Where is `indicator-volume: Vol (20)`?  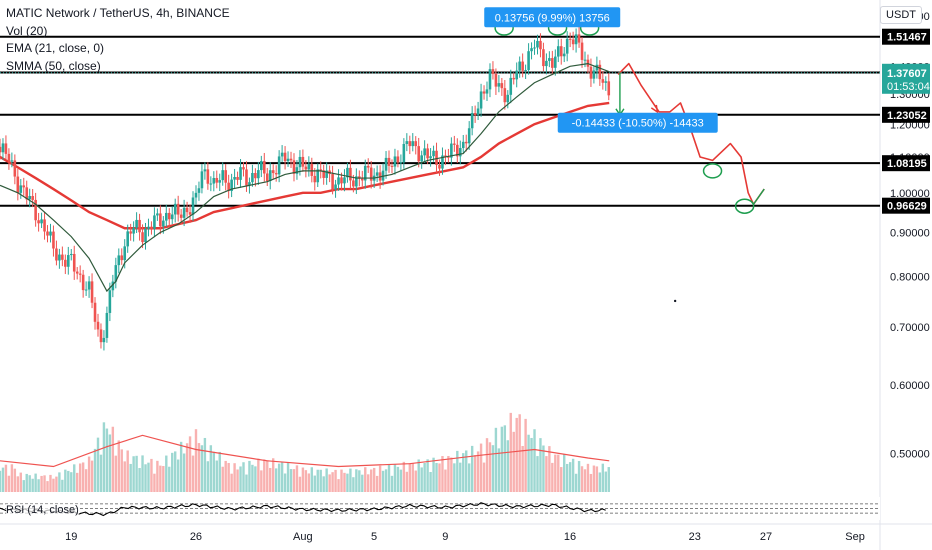
indicator-volume: Vol (20) is located at coordinates (27, 30).